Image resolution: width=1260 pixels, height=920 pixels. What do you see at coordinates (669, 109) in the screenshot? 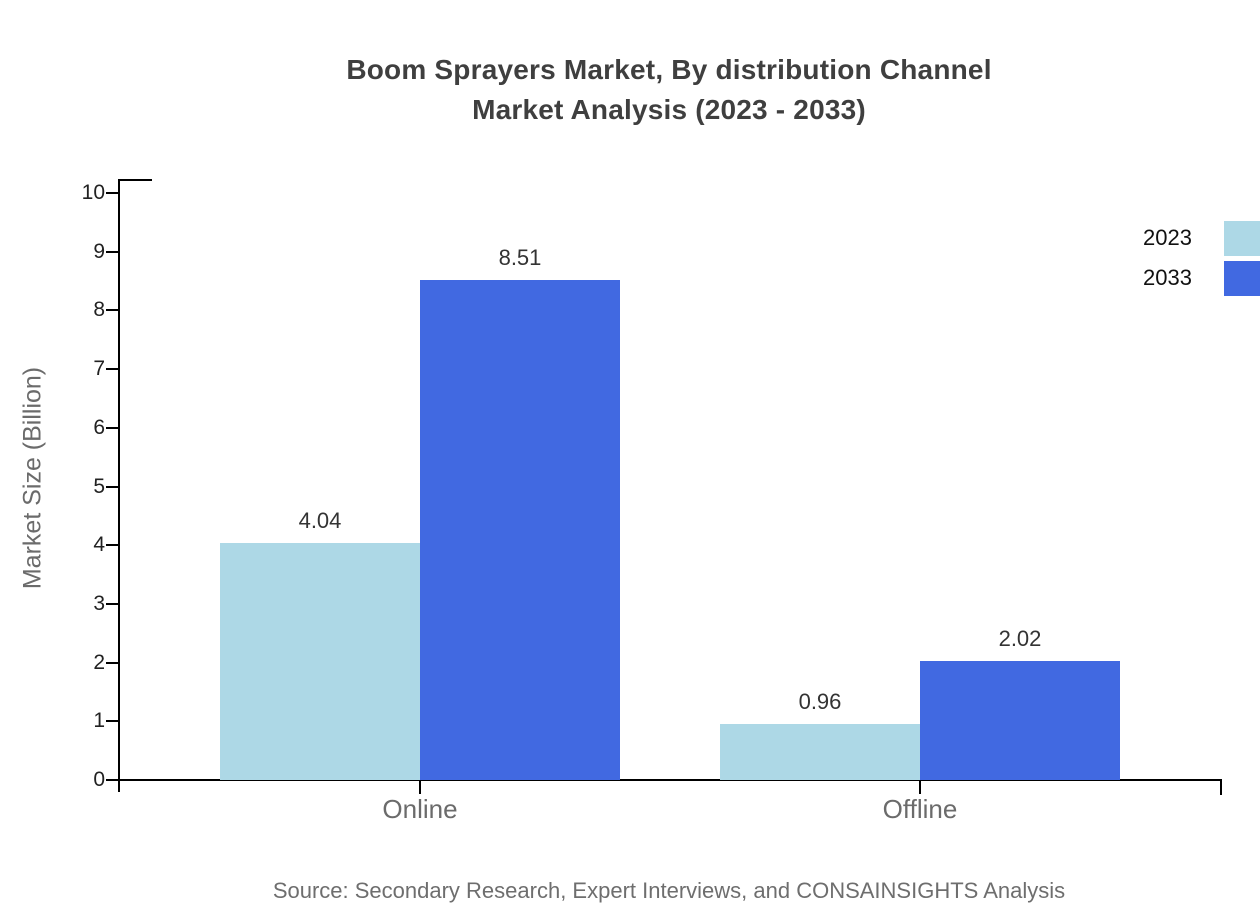
I see `chart-title-line2: Market Analysis (2023 - 2033)` at bounding box center [669, 109].